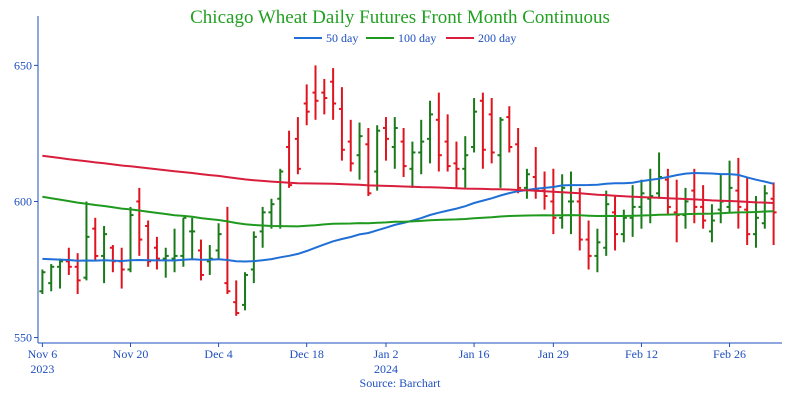  What do you see at coordinates (385, 354) in the screenshot?
I see `x-tick-label: Jan 2` at bounding box center [385, 354].